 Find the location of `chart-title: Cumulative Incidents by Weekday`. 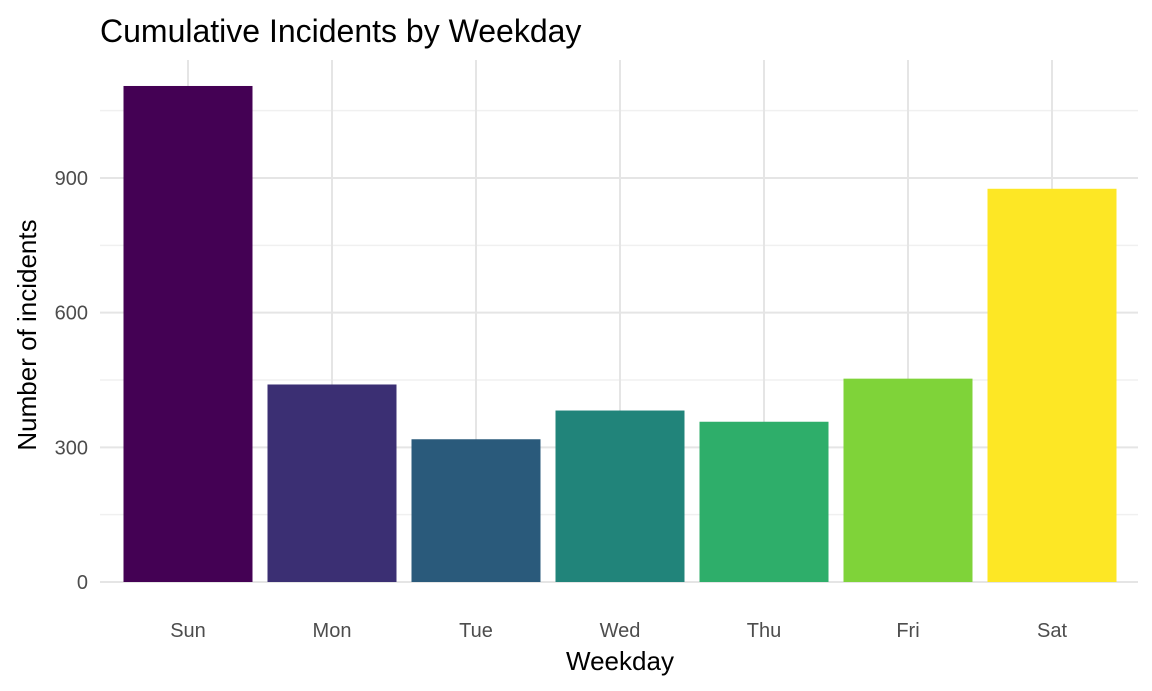

chart-title: Cumulative Incidents by Weekday is located at coordinates (340, 31).